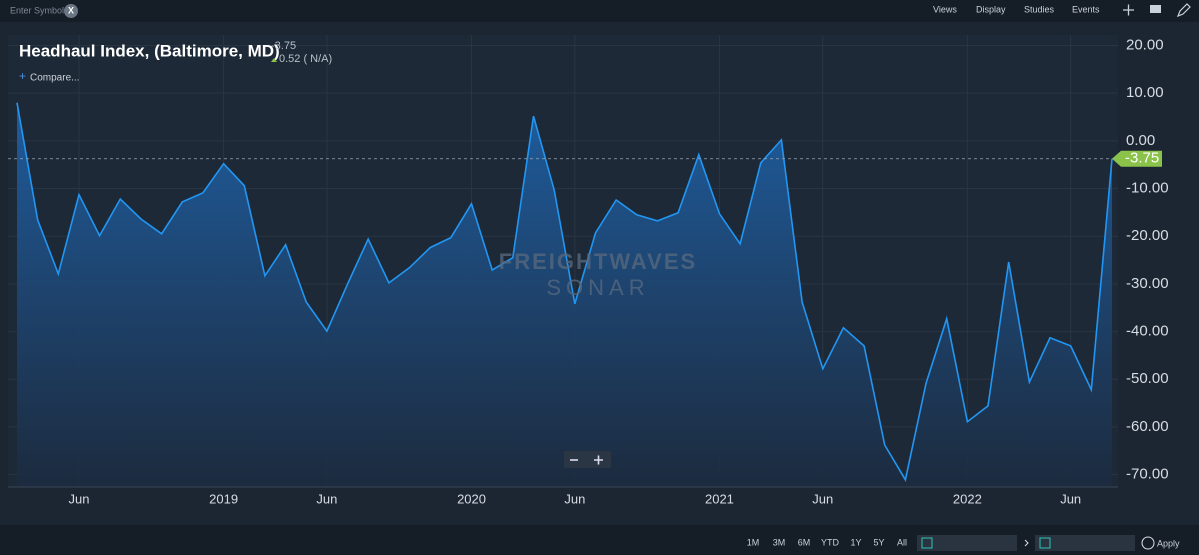  What do you see at coordinates (1142, 158) in the screenshot?
I see `last-value-label: -3.75` at bounding box center [1142, 158].